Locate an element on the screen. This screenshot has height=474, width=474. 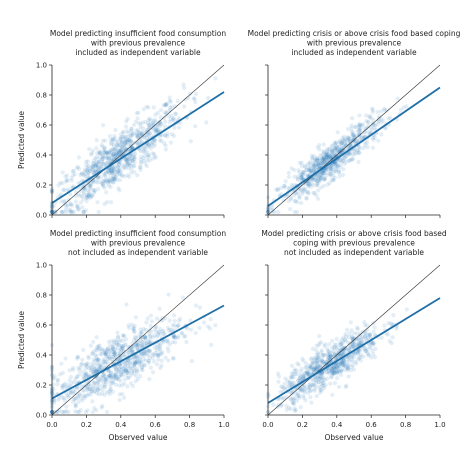
x-axis-label: Observed value is located at coordinates (354, 437).